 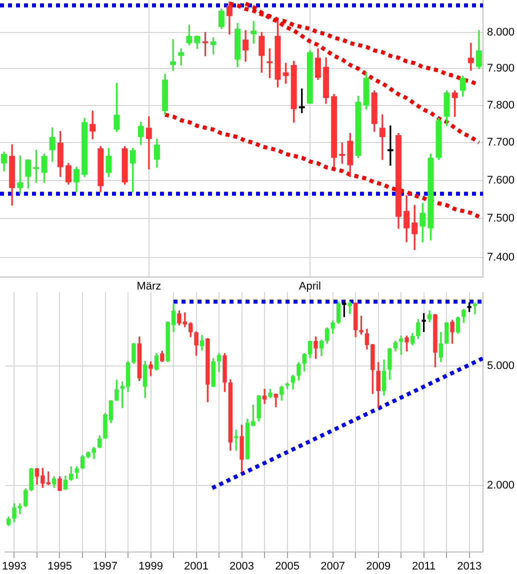 I want to click on line-series, so click(x=322, y=165).